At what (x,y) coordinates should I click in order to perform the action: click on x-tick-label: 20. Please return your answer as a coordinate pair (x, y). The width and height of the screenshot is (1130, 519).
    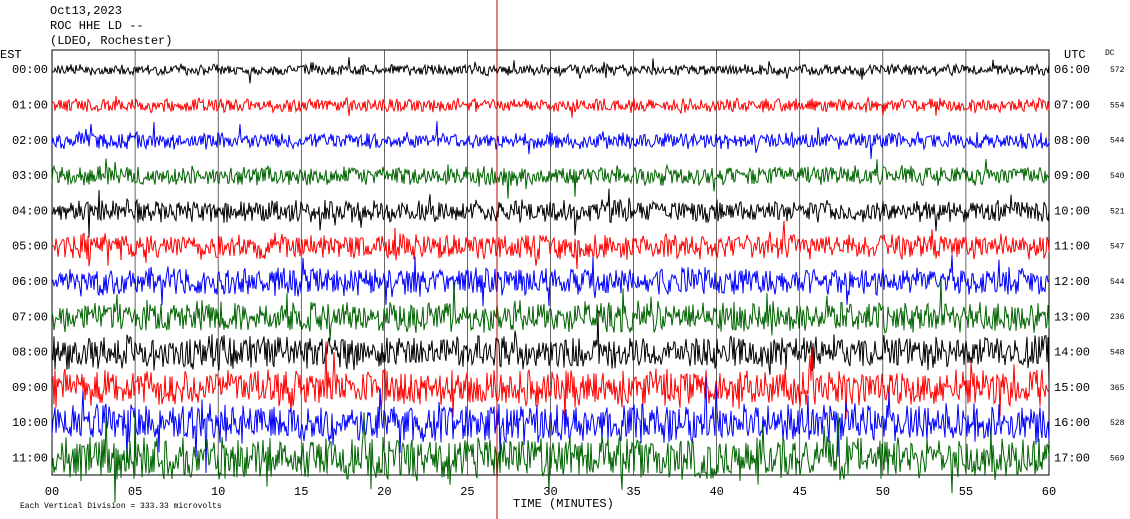
    Looking at the image, I should click on (384, 492).